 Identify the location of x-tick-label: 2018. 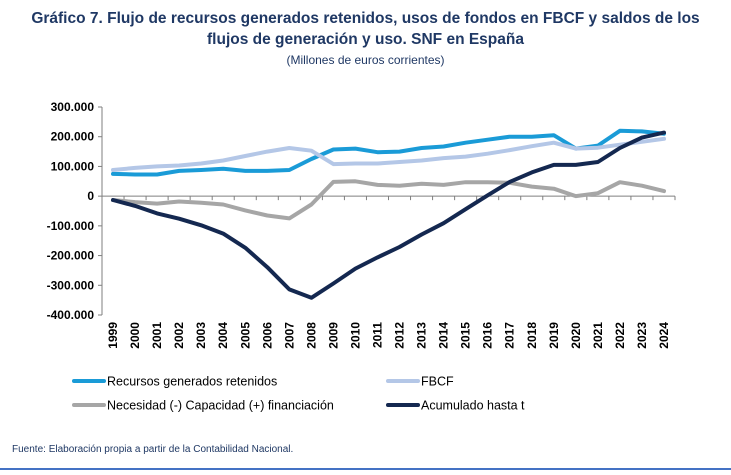
(532, 335).